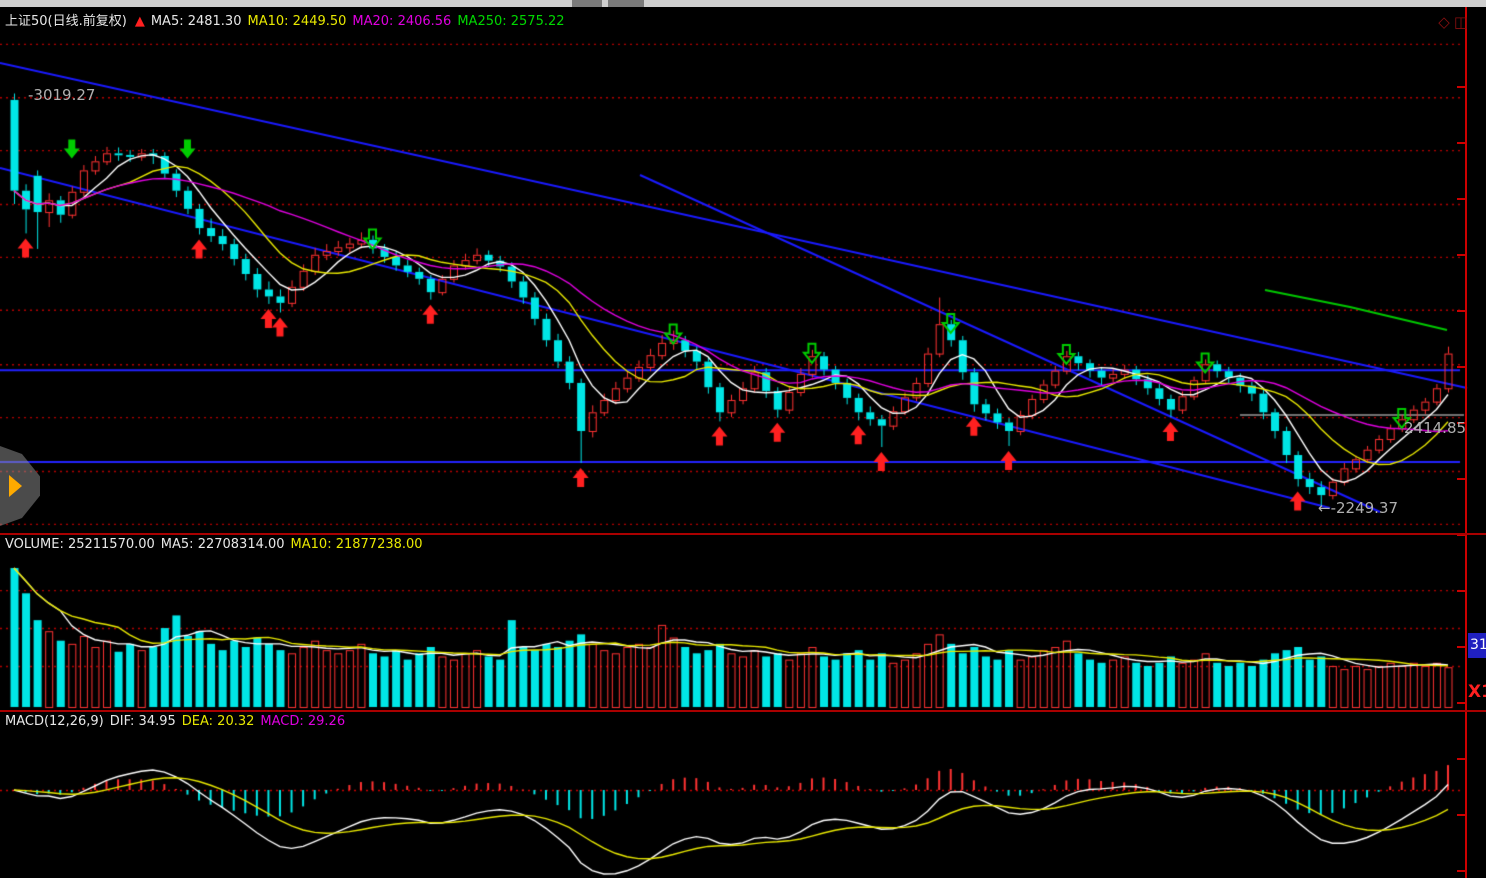 The height and width of the screenshot is (878, 1486). Describe the element at coordinates (139, 21) in the screenshot. I see `buy-signal-arrow-icon: ▲` at that location.